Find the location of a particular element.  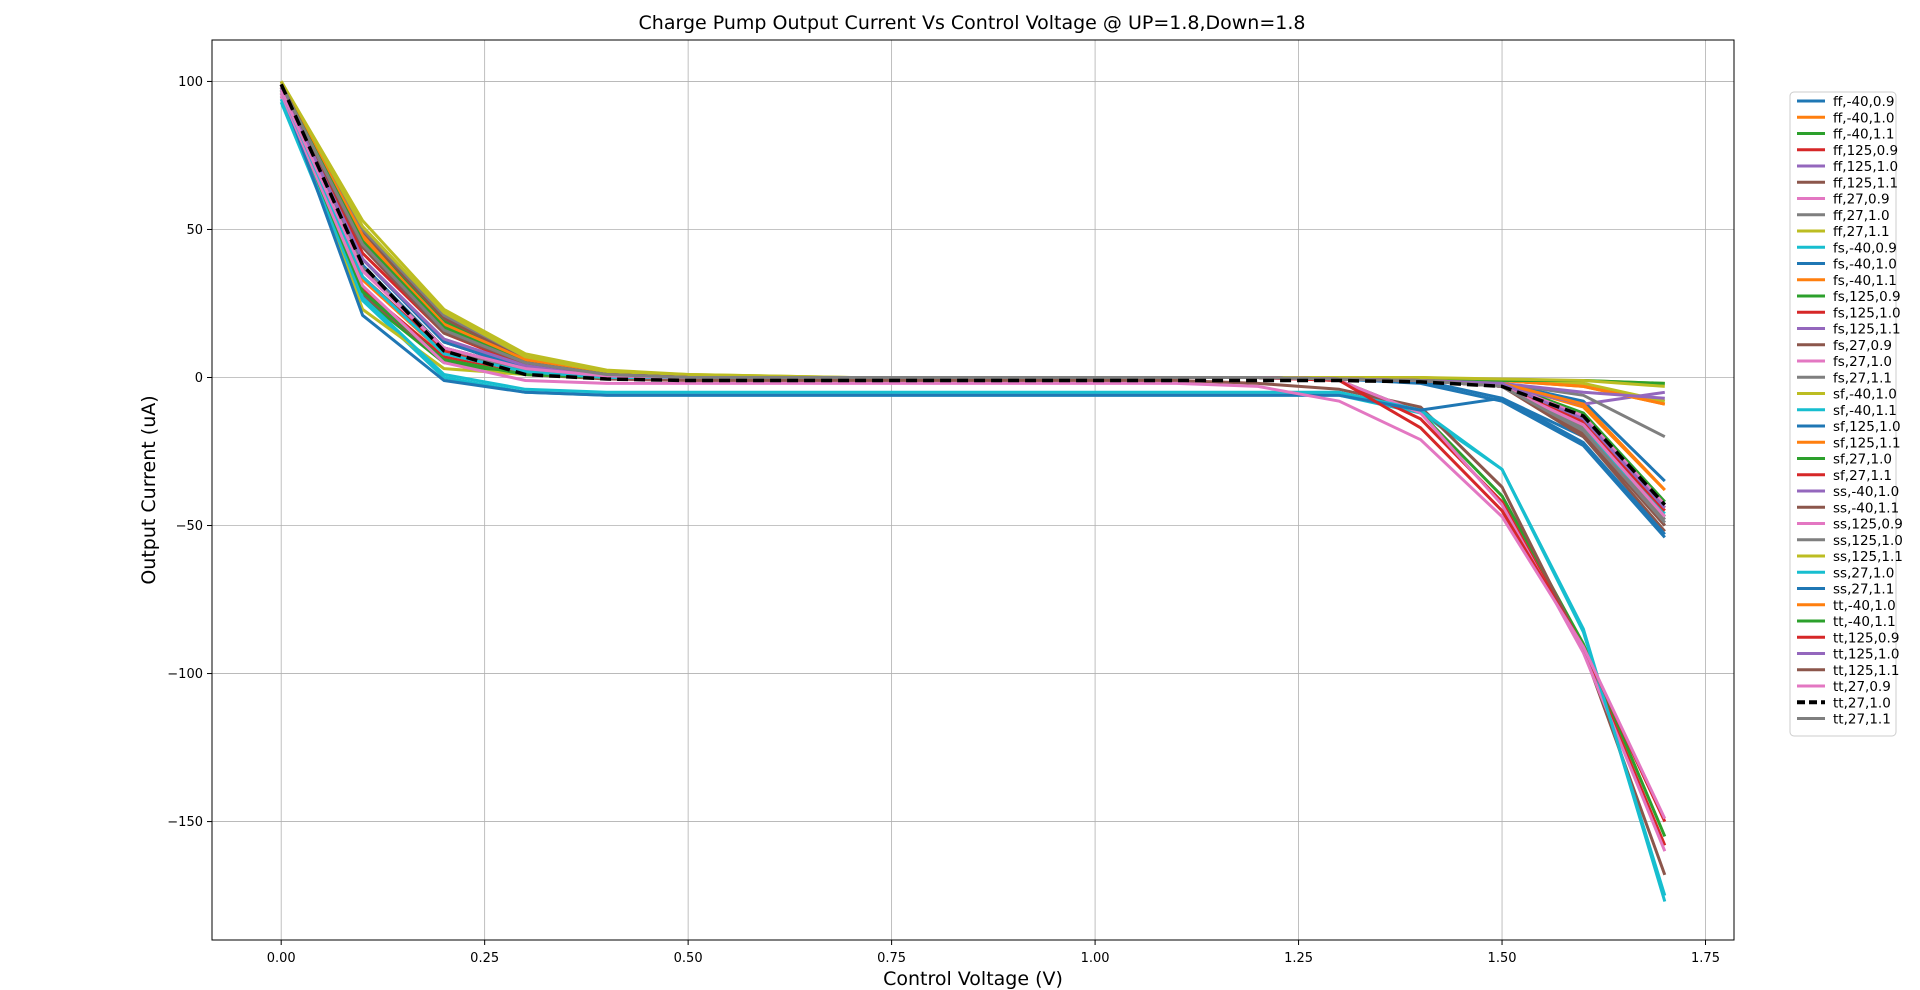

legend-entry-label: tt,125,0.9 is located at coordinates (1866, 638).